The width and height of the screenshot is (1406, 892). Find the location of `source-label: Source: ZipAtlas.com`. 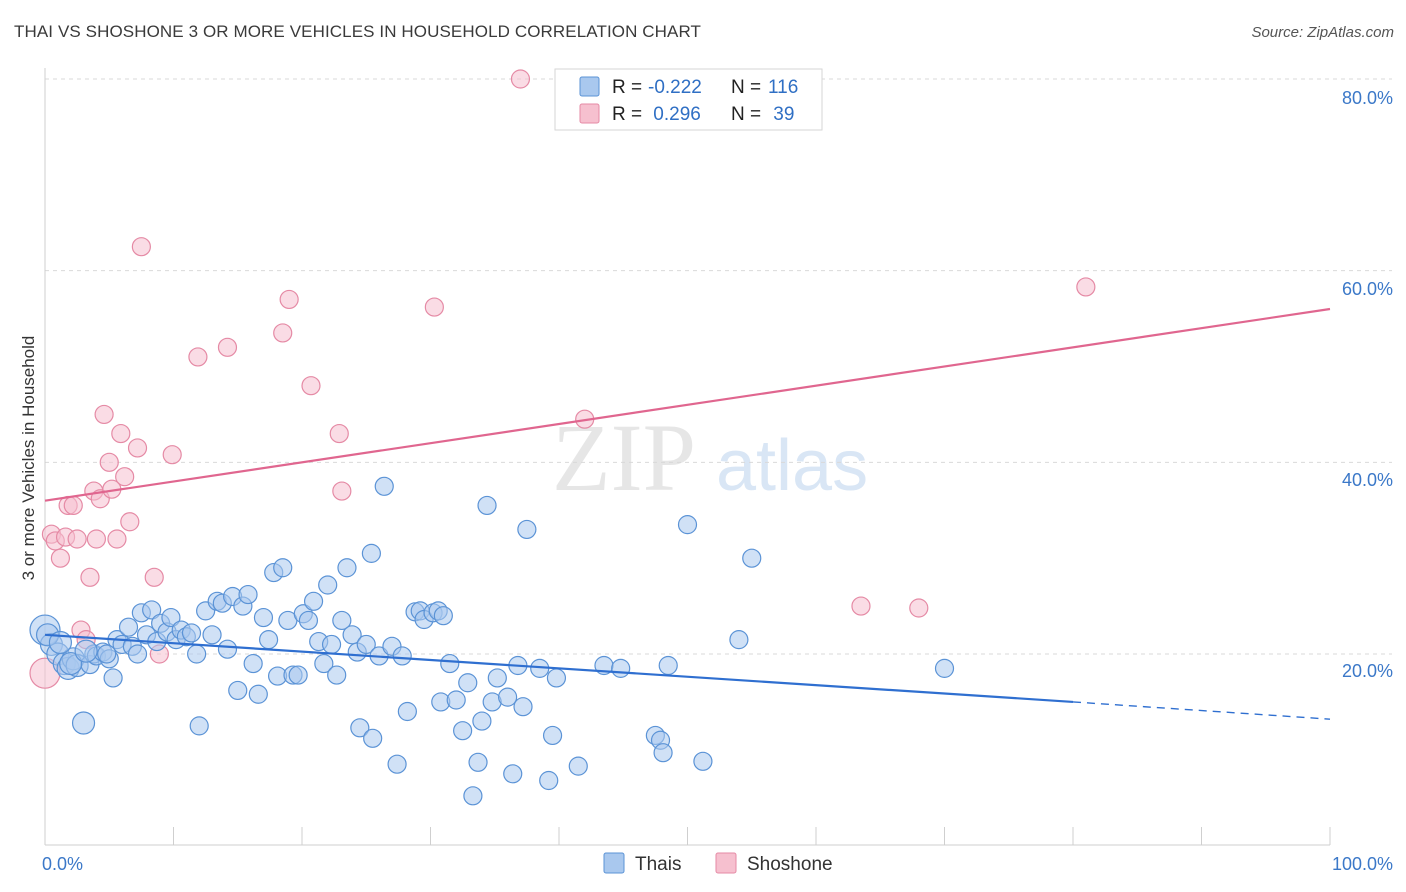

source-label: Source: ZipAtlas.com is located at coordinates (1322, 32).